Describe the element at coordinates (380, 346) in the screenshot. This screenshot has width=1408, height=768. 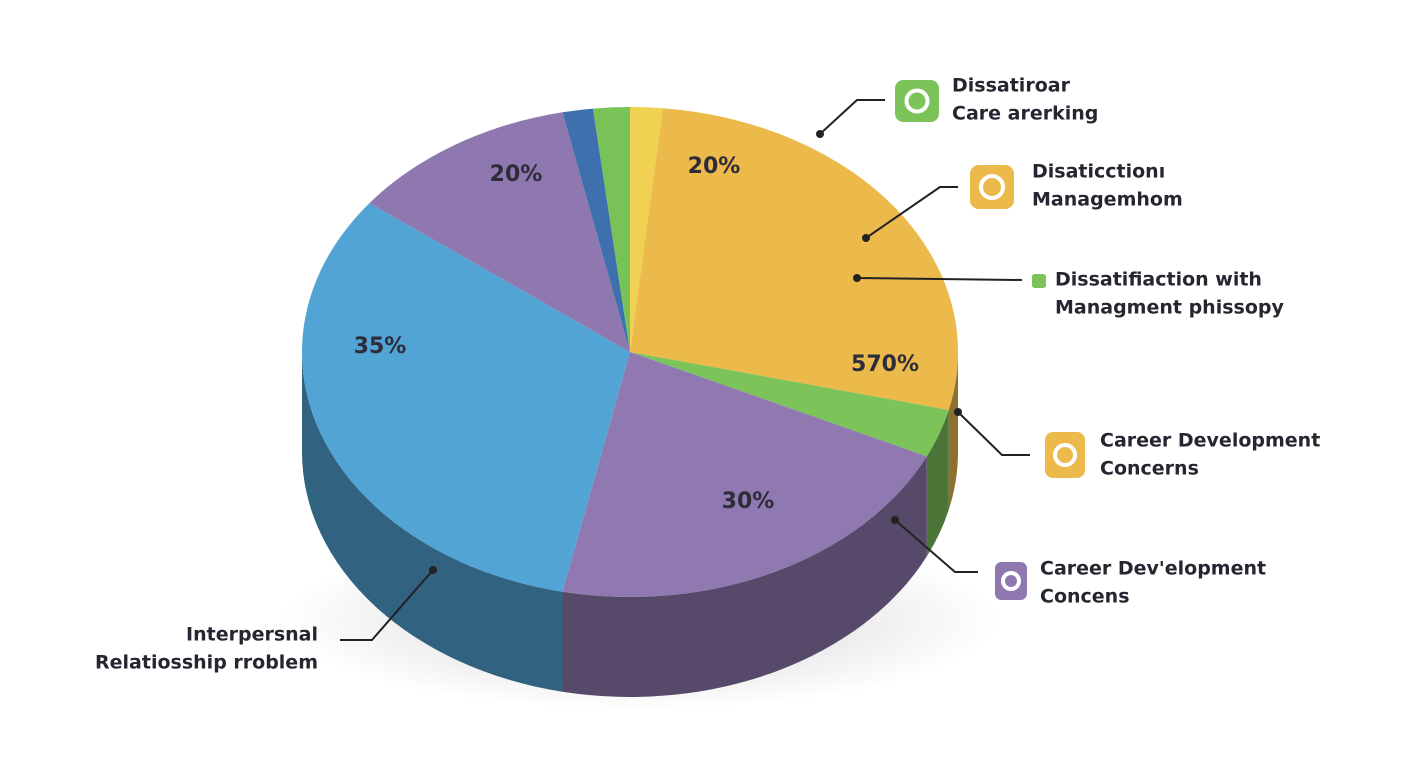
I see `percent-label: 35%` at that location.